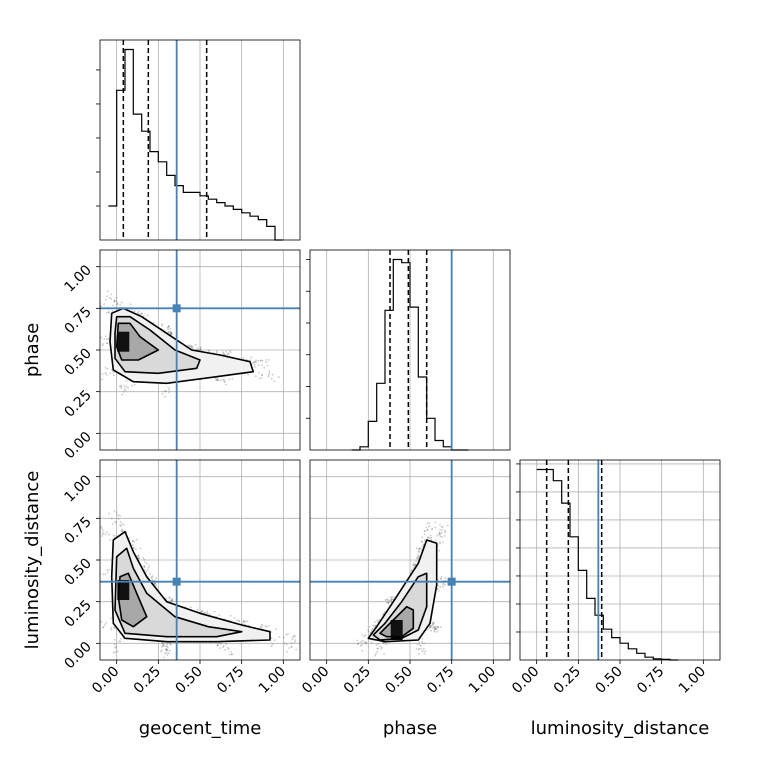  Describe the element at coordinates (315, 680) in the screenshot. I see `x-tick-label: 0.00` at that location.